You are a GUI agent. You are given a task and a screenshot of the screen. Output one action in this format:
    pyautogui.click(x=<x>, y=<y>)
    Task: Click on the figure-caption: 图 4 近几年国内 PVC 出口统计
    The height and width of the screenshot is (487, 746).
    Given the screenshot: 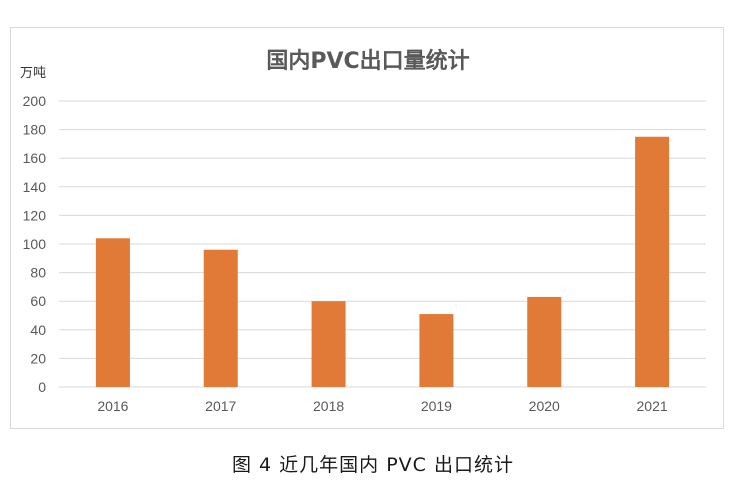 What is the action you would take?
    pyautogui.click(x=373, y=465)
    